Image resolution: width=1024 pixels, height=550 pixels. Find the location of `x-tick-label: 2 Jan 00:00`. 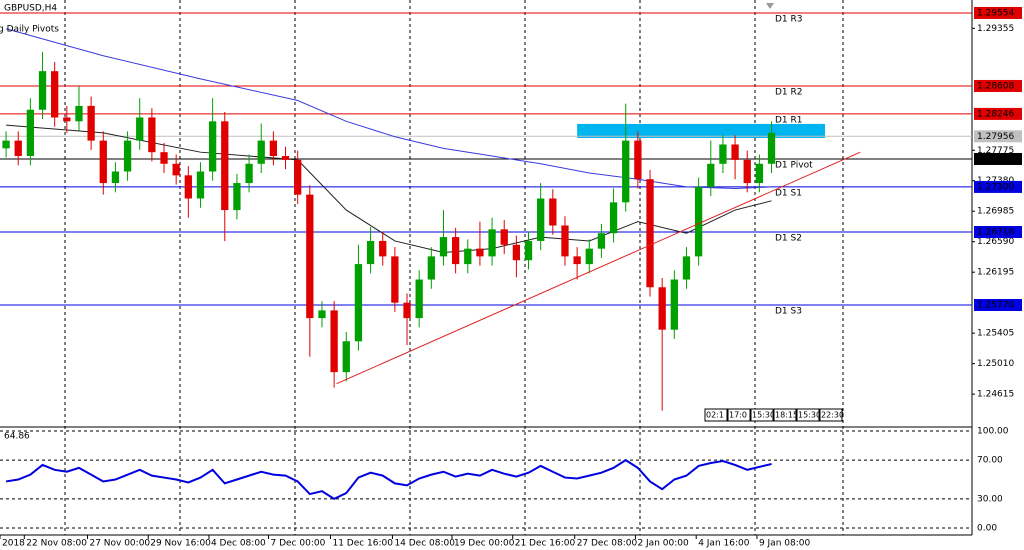

x-tick-label: 2 Jan 00:00 is located at coordinates (663, 544).